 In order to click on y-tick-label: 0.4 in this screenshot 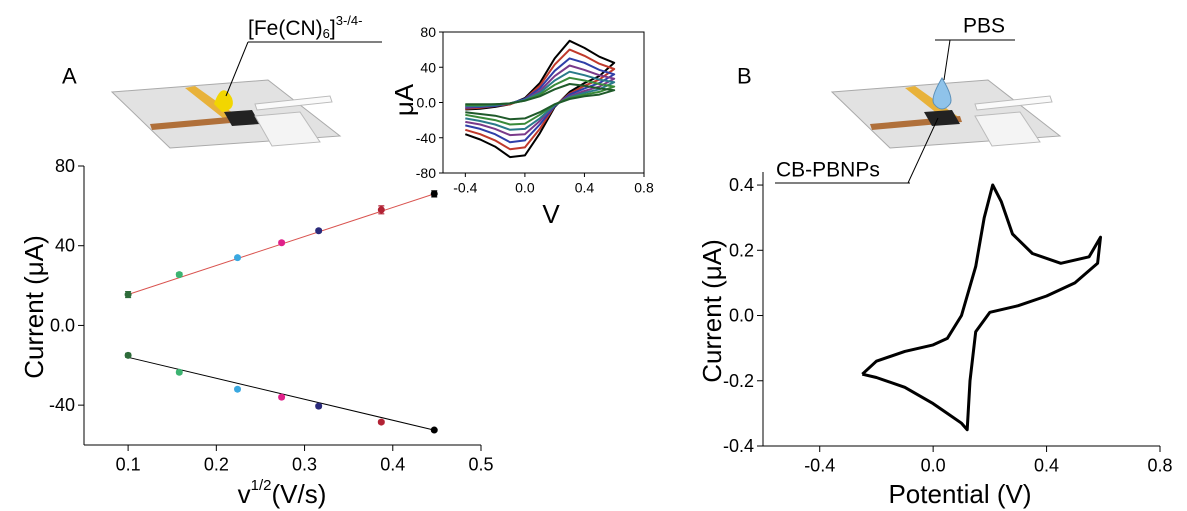, I will do `click(741, 185)`.